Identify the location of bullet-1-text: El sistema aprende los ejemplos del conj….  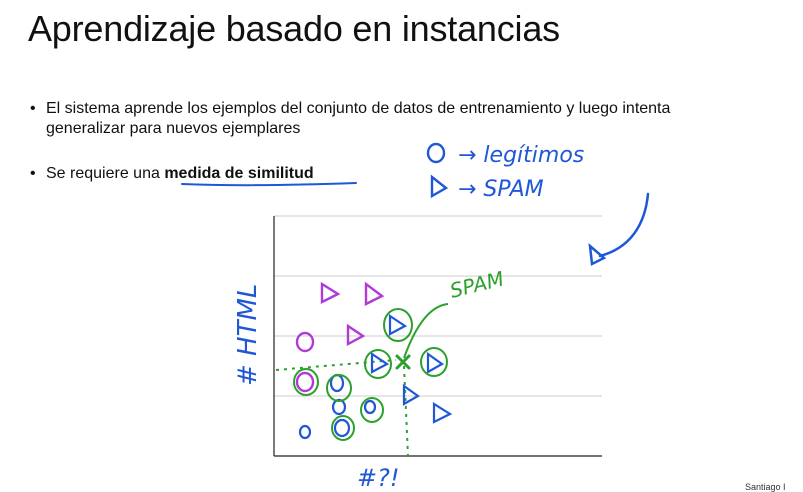
(358, 119).